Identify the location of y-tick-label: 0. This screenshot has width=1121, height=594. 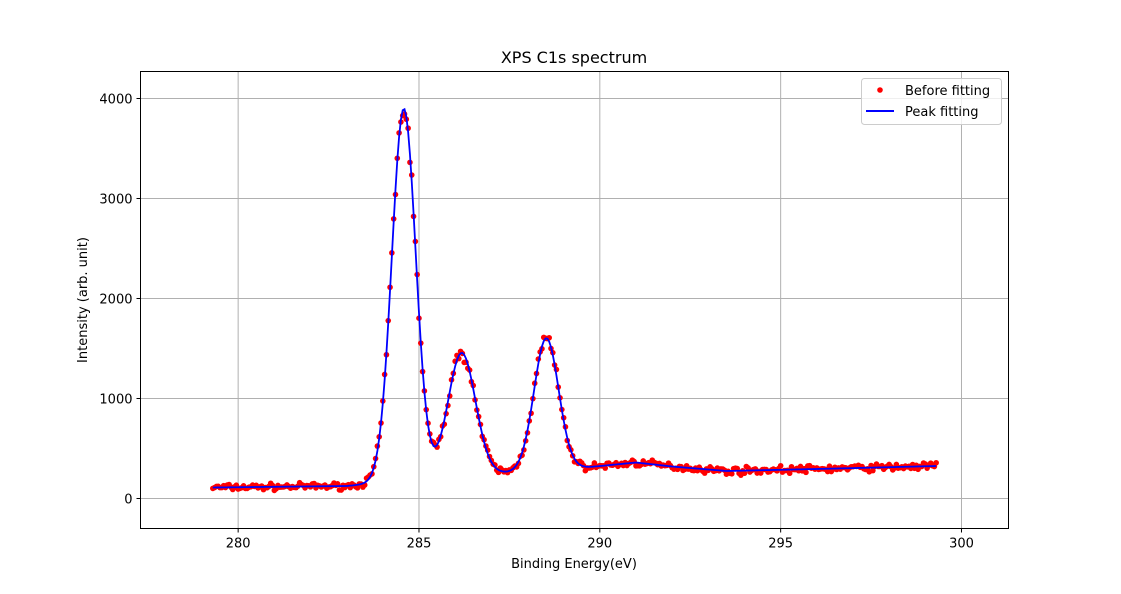
(128, 500).